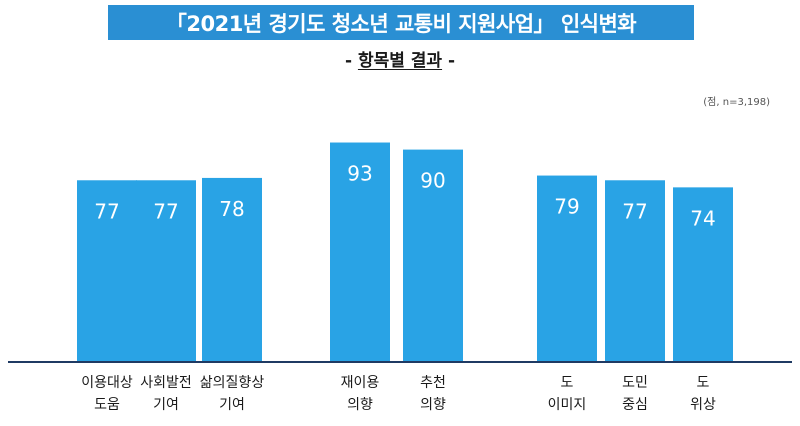 The height and width of the screenshot is (426, 800). What do you see at coordinates (566, 207) in the screenshot?
I see `bar-value-label-5: 79` at bounding box center [566, 207].